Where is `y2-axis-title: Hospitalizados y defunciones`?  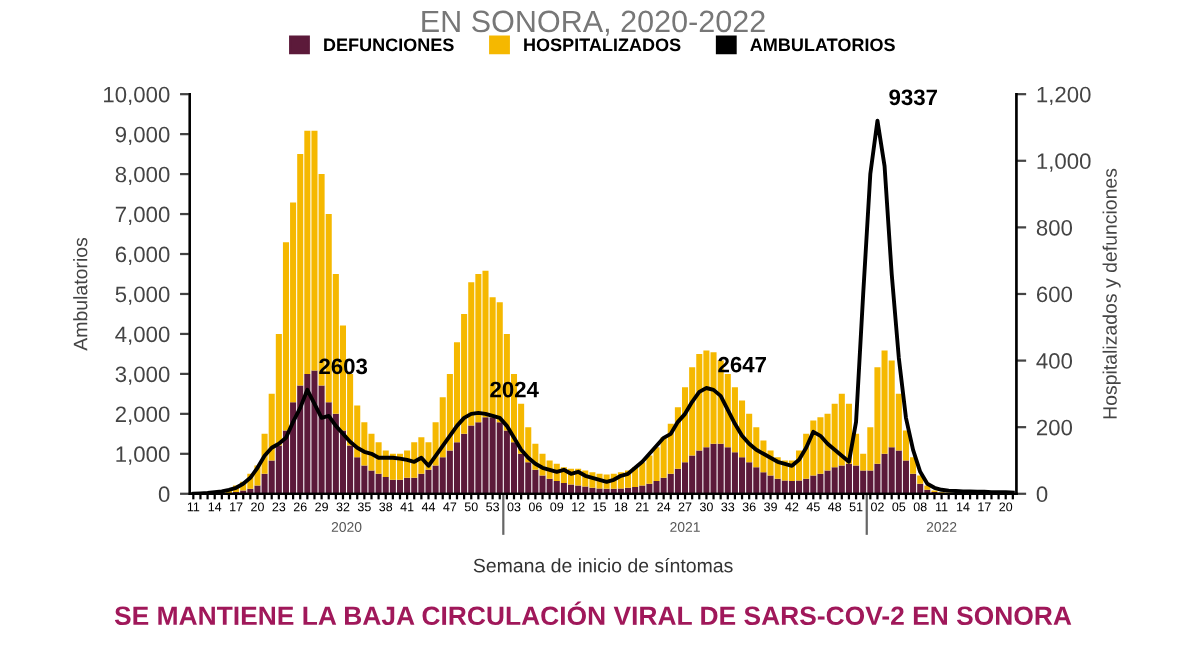 y2-axis-title: Hospitalizados y defunciones is located at coordinates (1111, 293).